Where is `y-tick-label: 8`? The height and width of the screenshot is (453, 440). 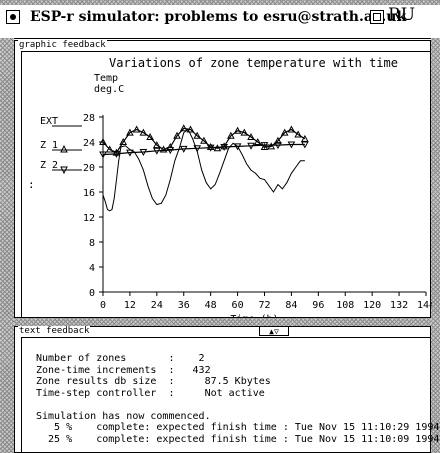 y-tick-label: 8 is located at coordinates (92, 243).